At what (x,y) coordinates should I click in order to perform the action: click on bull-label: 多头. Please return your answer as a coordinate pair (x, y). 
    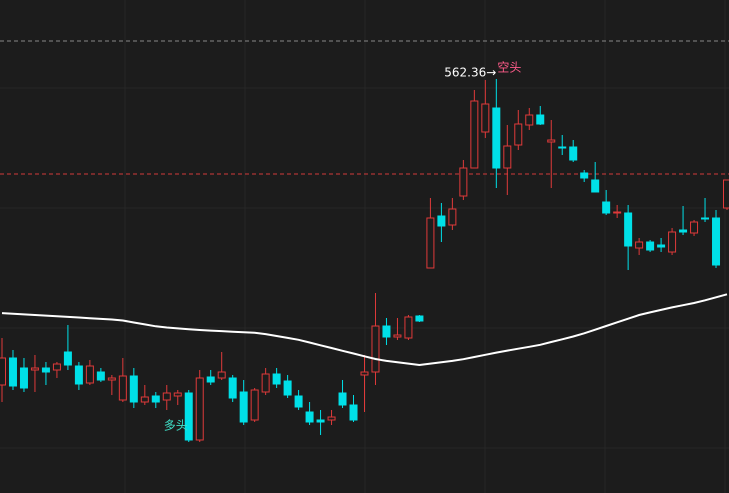
    Looking at the image, I should click on (176, 426).